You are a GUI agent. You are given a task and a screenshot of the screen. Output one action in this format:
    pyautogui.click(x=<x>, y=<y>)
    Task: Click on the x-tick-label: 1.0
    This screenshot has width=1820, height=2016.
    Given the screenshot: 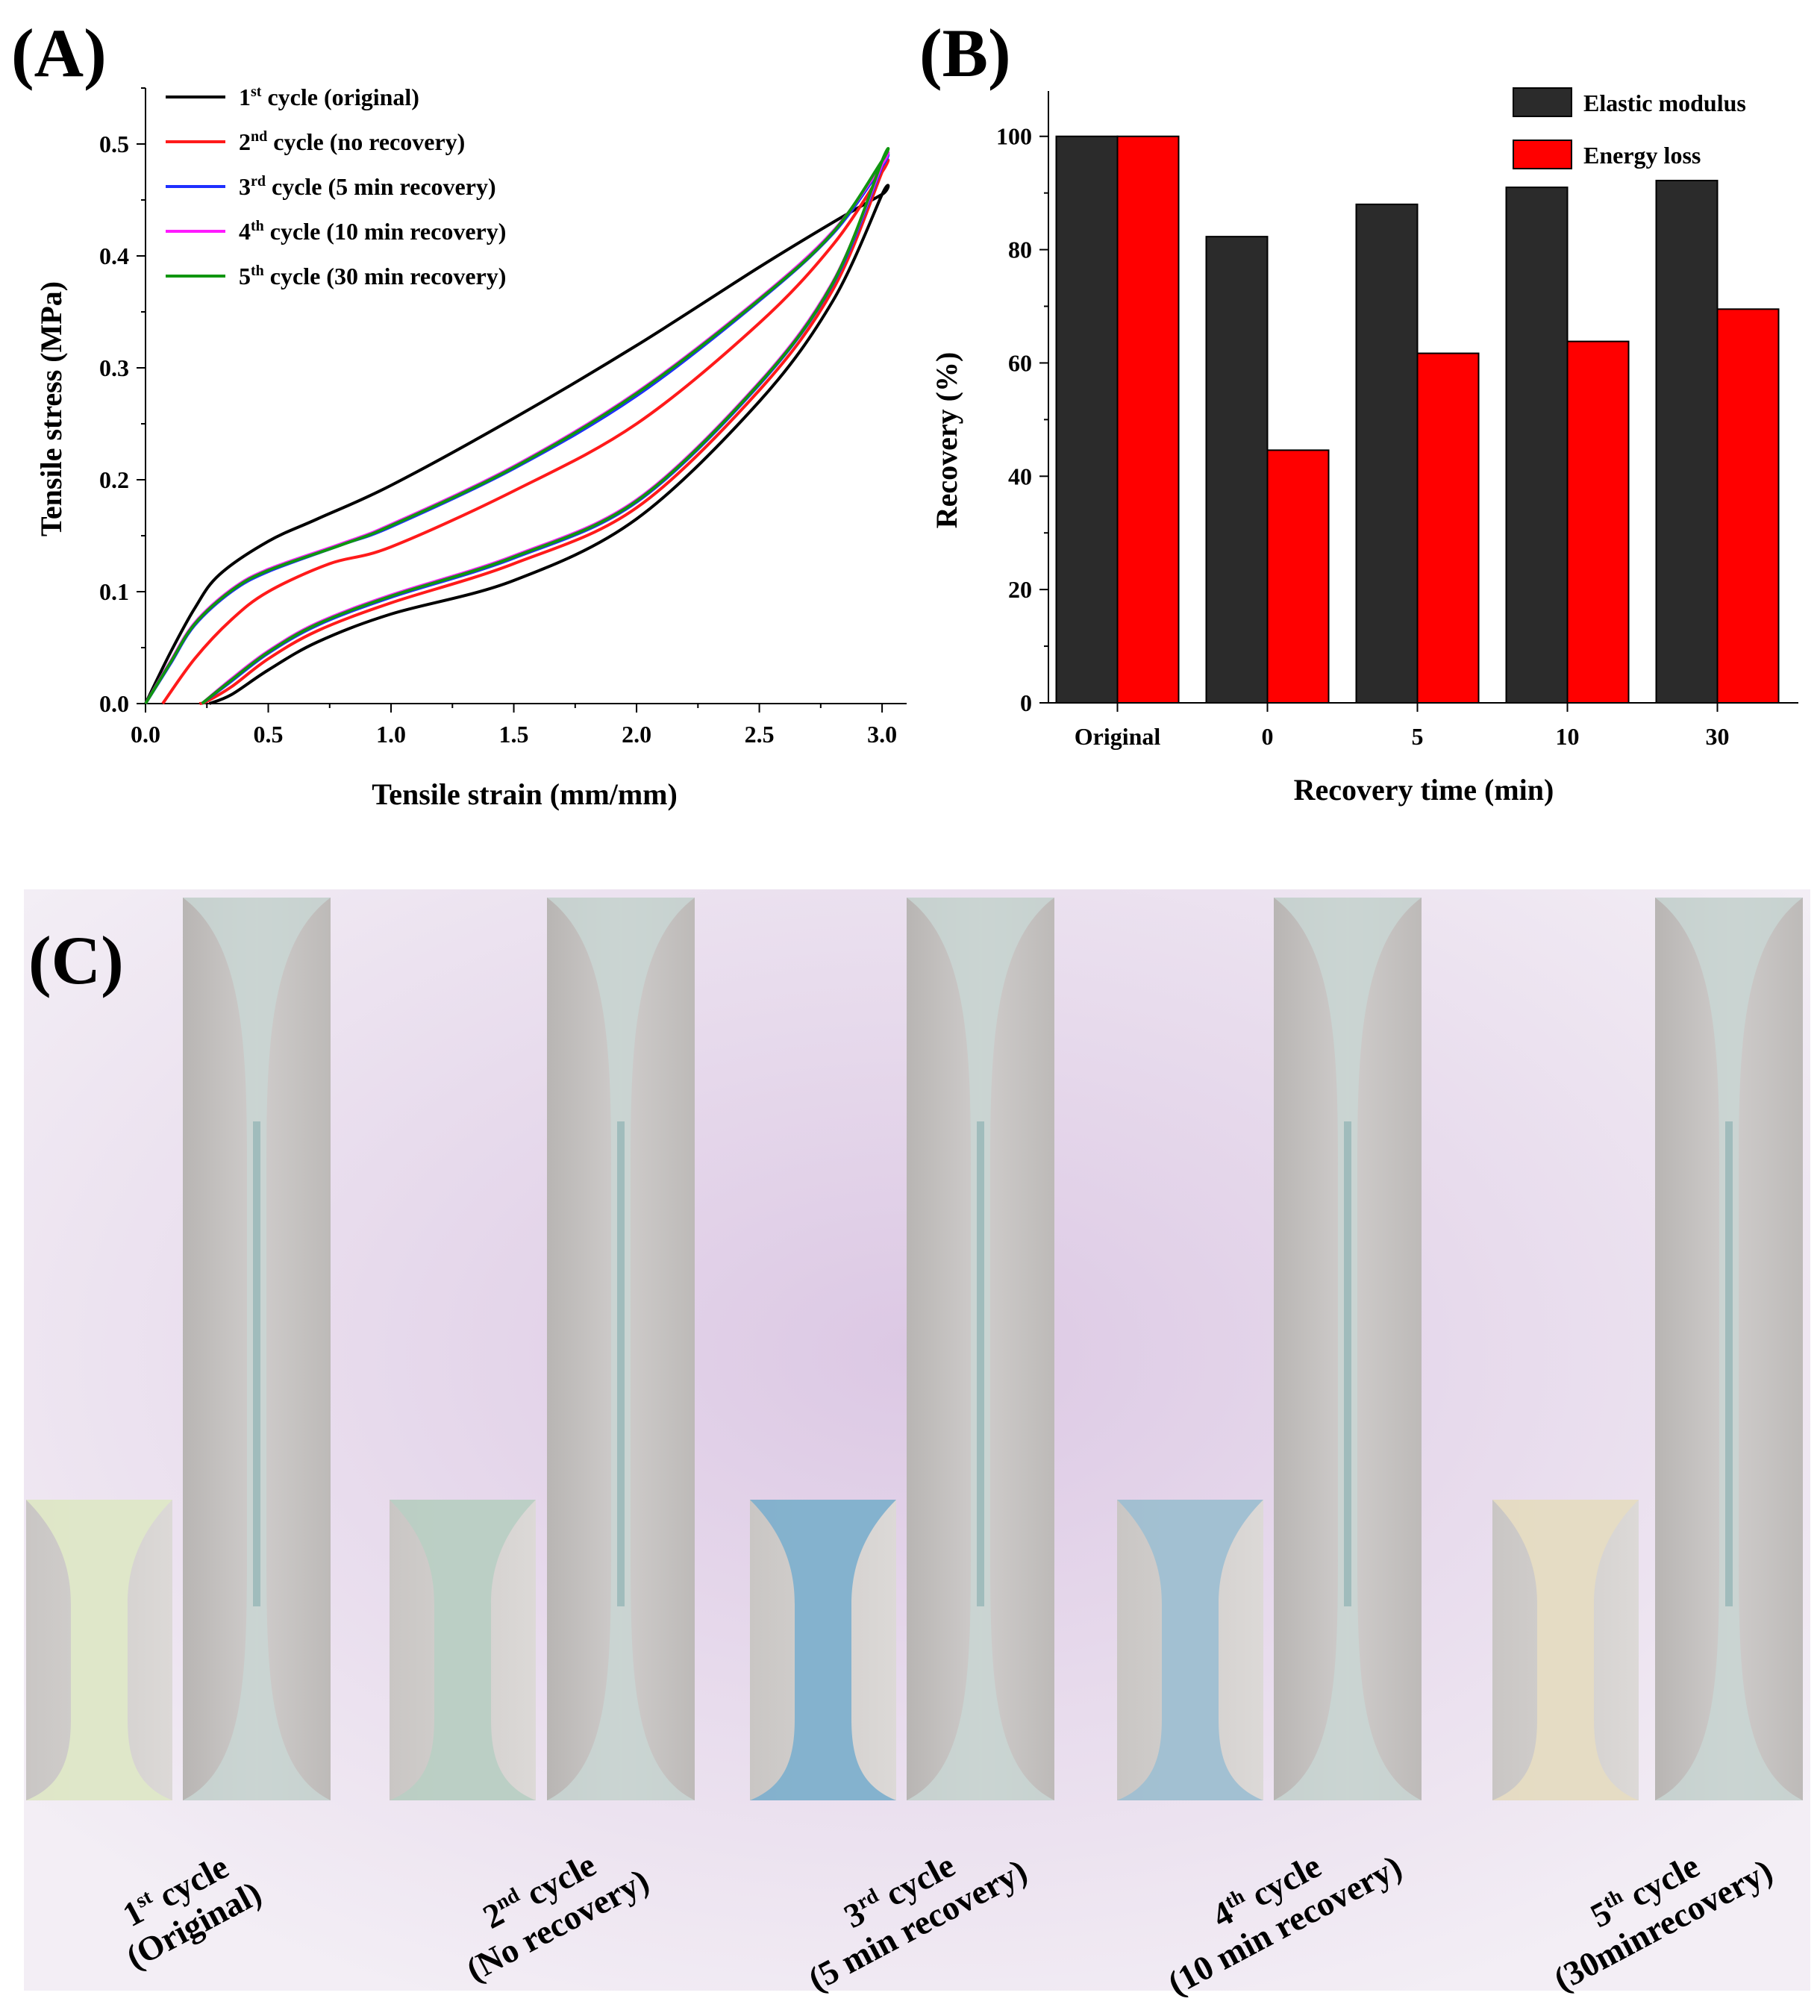 What is the action you would take?
    pyautogui.click(x=391, y=734)
    